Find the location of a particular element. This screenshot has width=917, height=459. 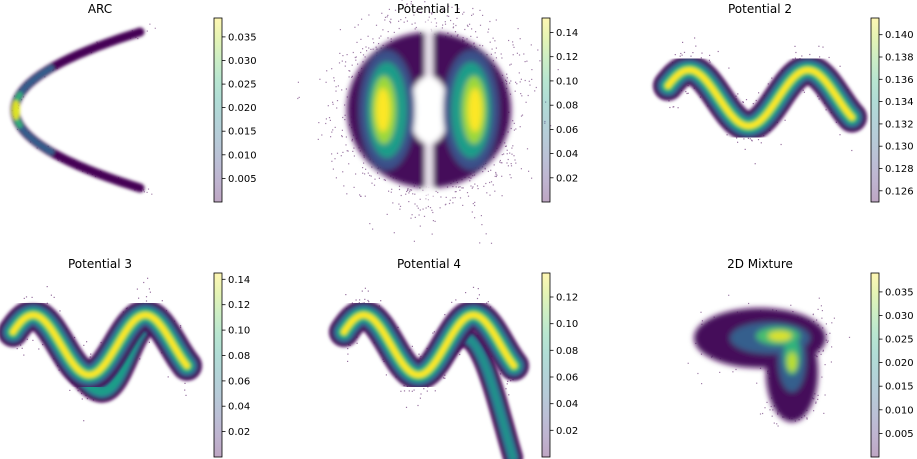

panel-5: Potential 4 0.02 0.04 0.06 0.08 0.10 0.12 is located at coordinates (453, 358).